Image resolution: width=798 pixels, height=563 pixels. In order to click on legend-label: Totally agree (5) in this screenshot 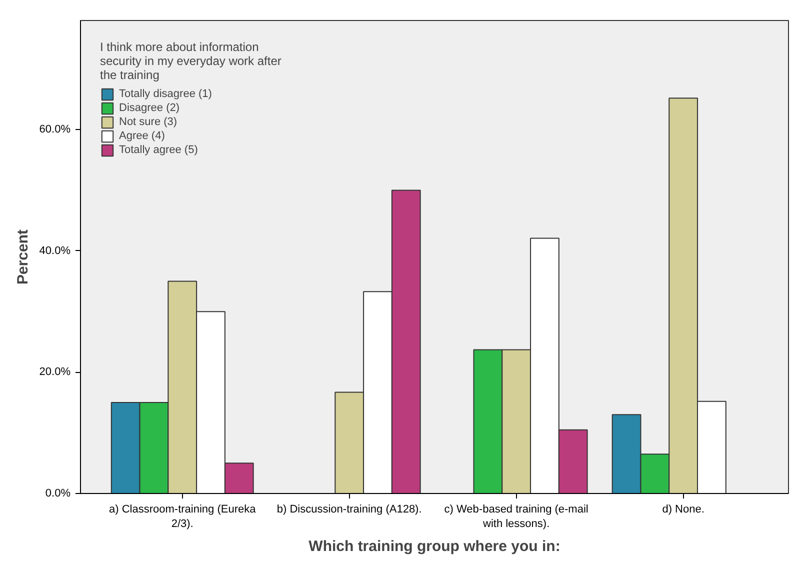, I will do `click(158, 150)`.